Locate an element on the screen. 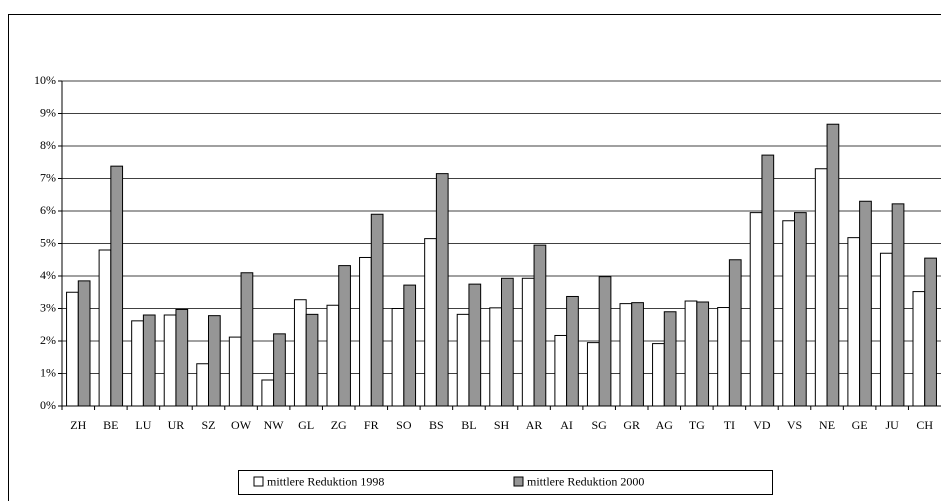 The height and width of the screenshot is (501, 941). x-tick-label: BE is located at coordinates (110, 425).